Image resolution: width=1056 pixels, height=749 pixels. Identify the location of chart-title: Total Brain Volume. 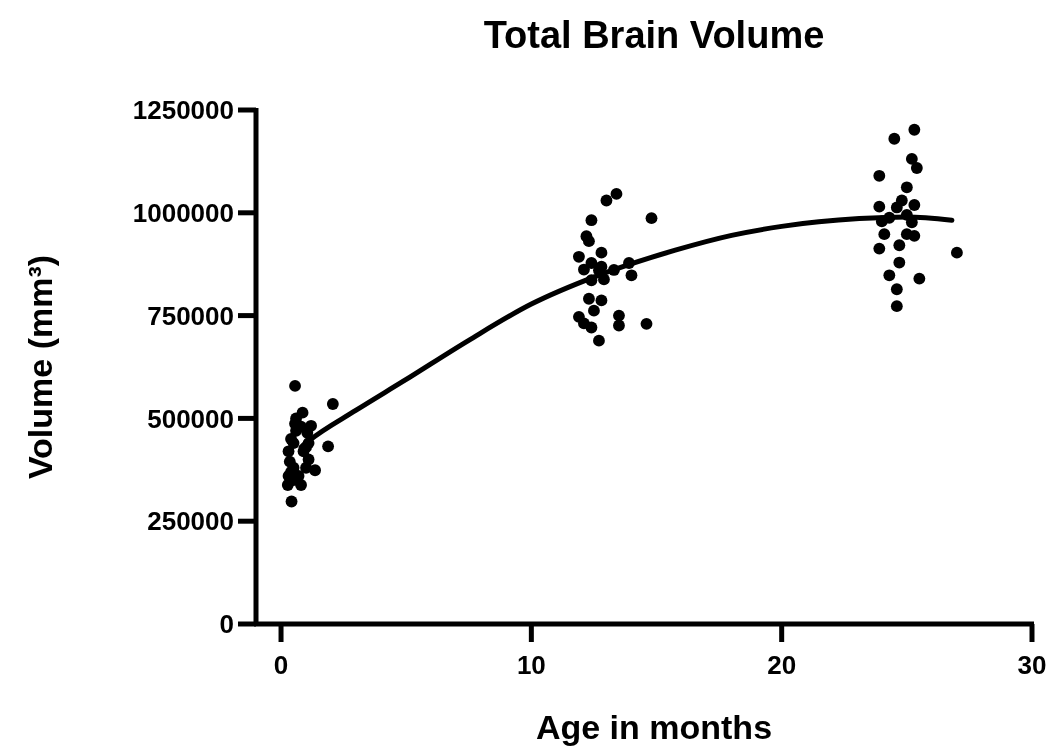
(654, 35).